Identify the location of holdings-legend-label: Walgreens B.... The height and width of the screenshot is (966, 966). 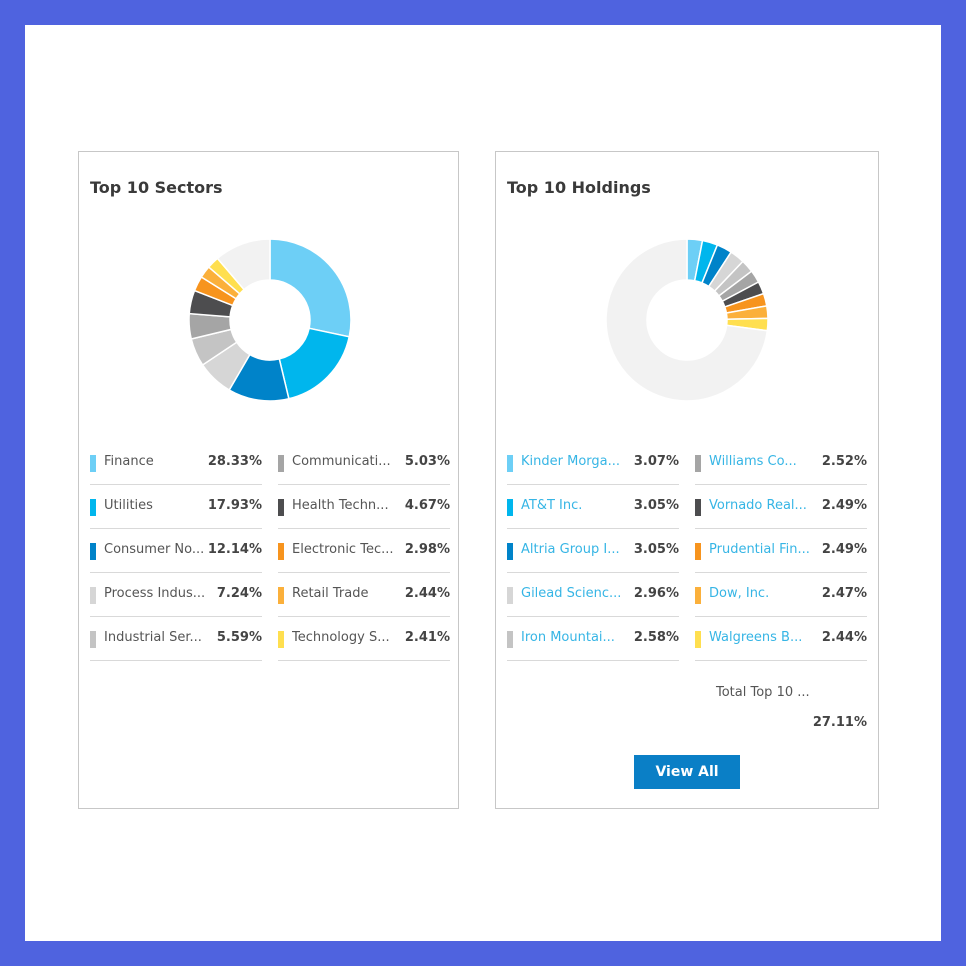
(756, 637).